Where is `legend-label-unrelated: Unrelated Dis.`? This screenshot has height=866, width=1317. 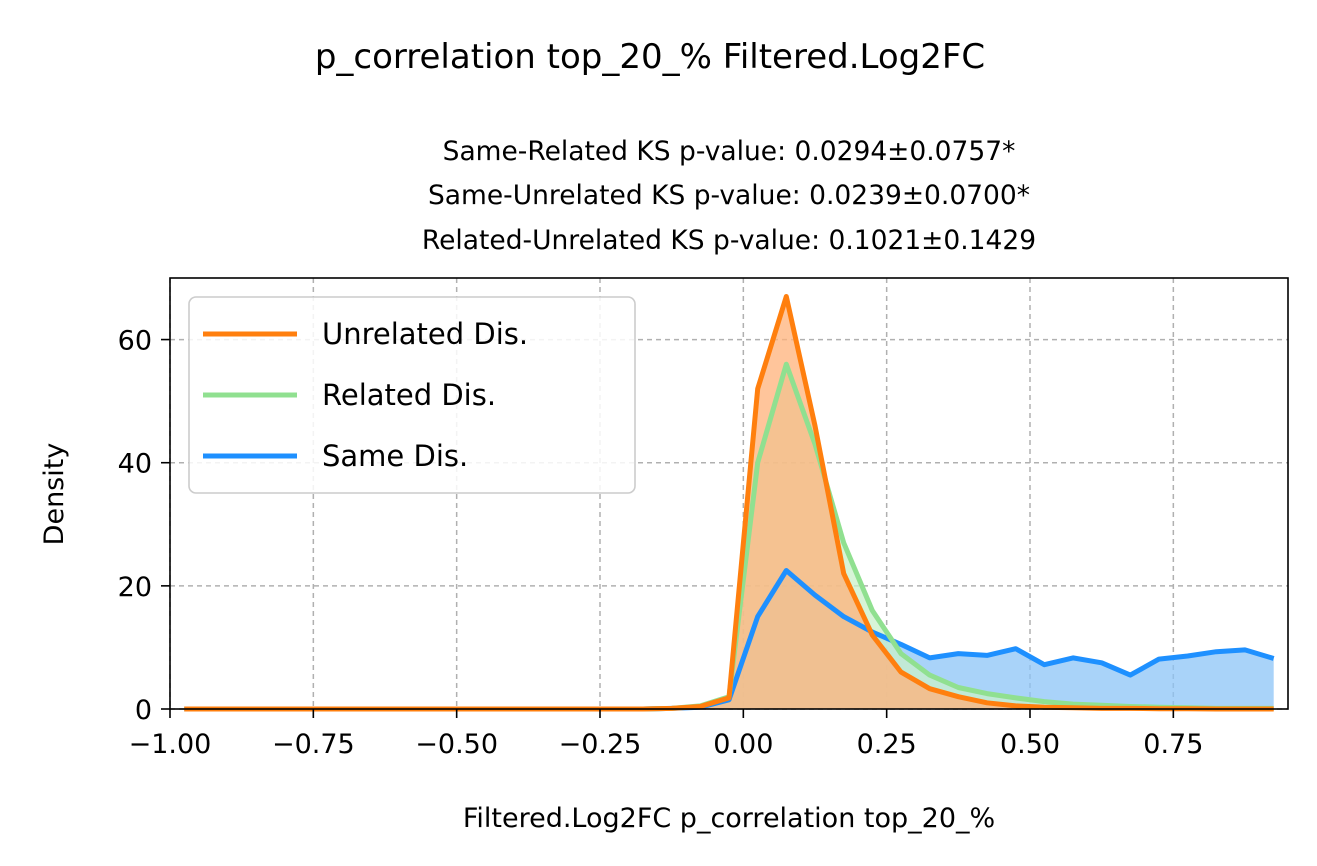 legend-label-unrelated: Unrelated Dis. is located at coordinates (425, 334).